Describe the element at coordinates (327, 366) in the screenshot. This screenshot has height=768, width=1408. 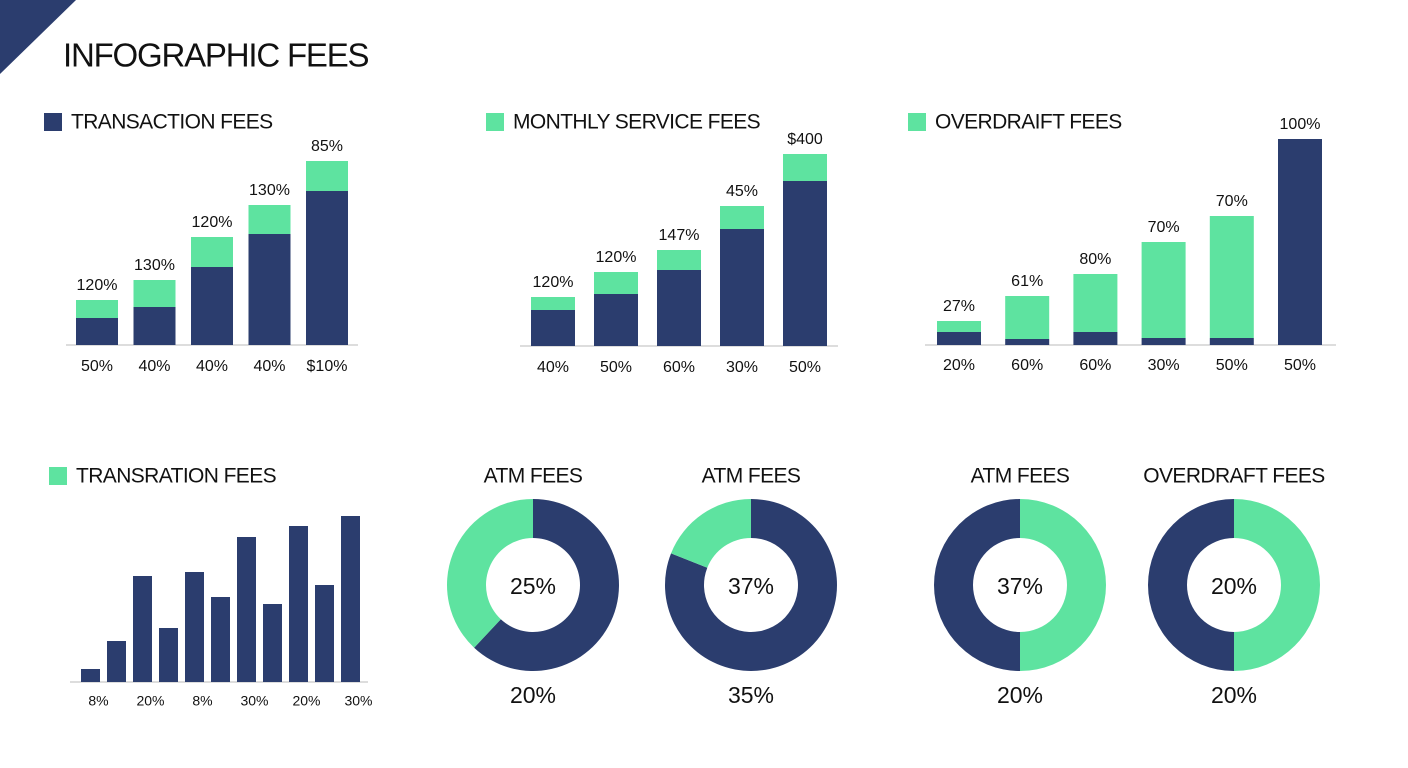
I see `x-tick-label: $10%` at that location.